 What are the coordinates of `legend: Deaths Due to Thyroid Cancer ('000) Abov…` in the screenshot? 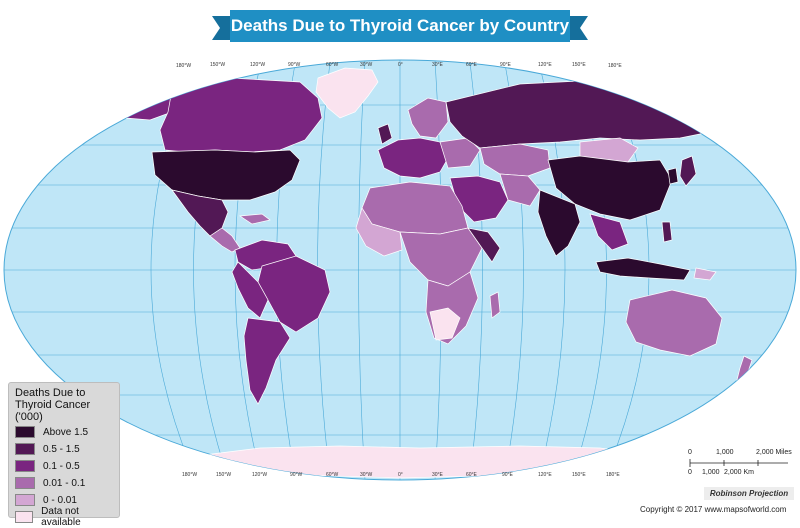 It's located at (64, 455).